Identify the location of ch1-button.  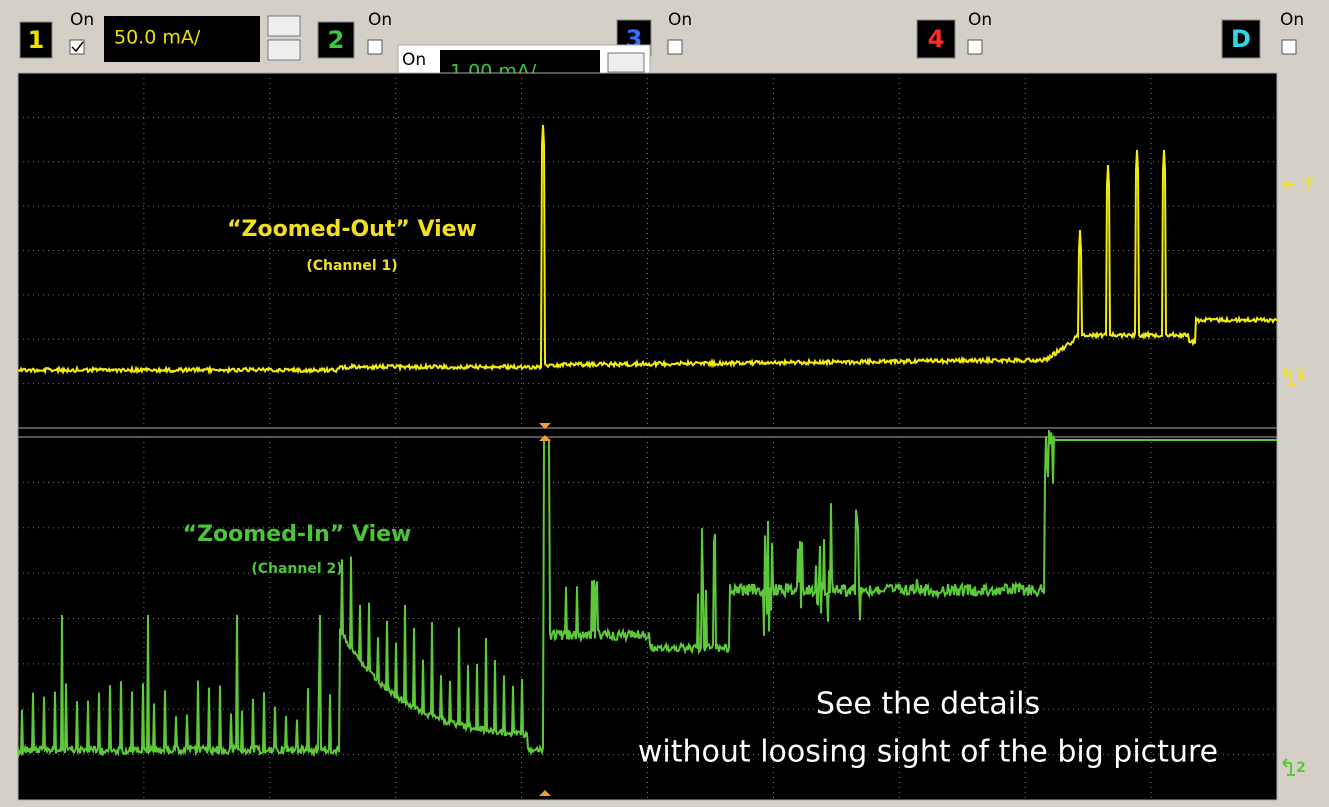
(36, 40).